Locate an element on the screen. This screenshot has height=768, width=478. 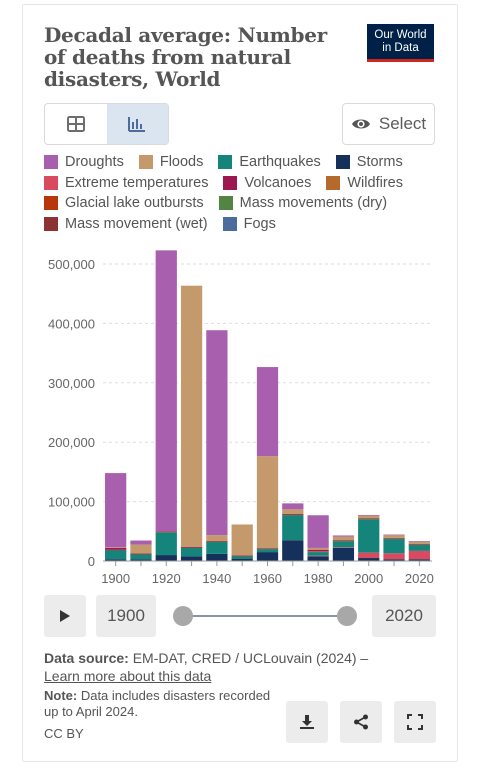
legend-item: Mass movement (wet) is located at coordinates (126, 224).